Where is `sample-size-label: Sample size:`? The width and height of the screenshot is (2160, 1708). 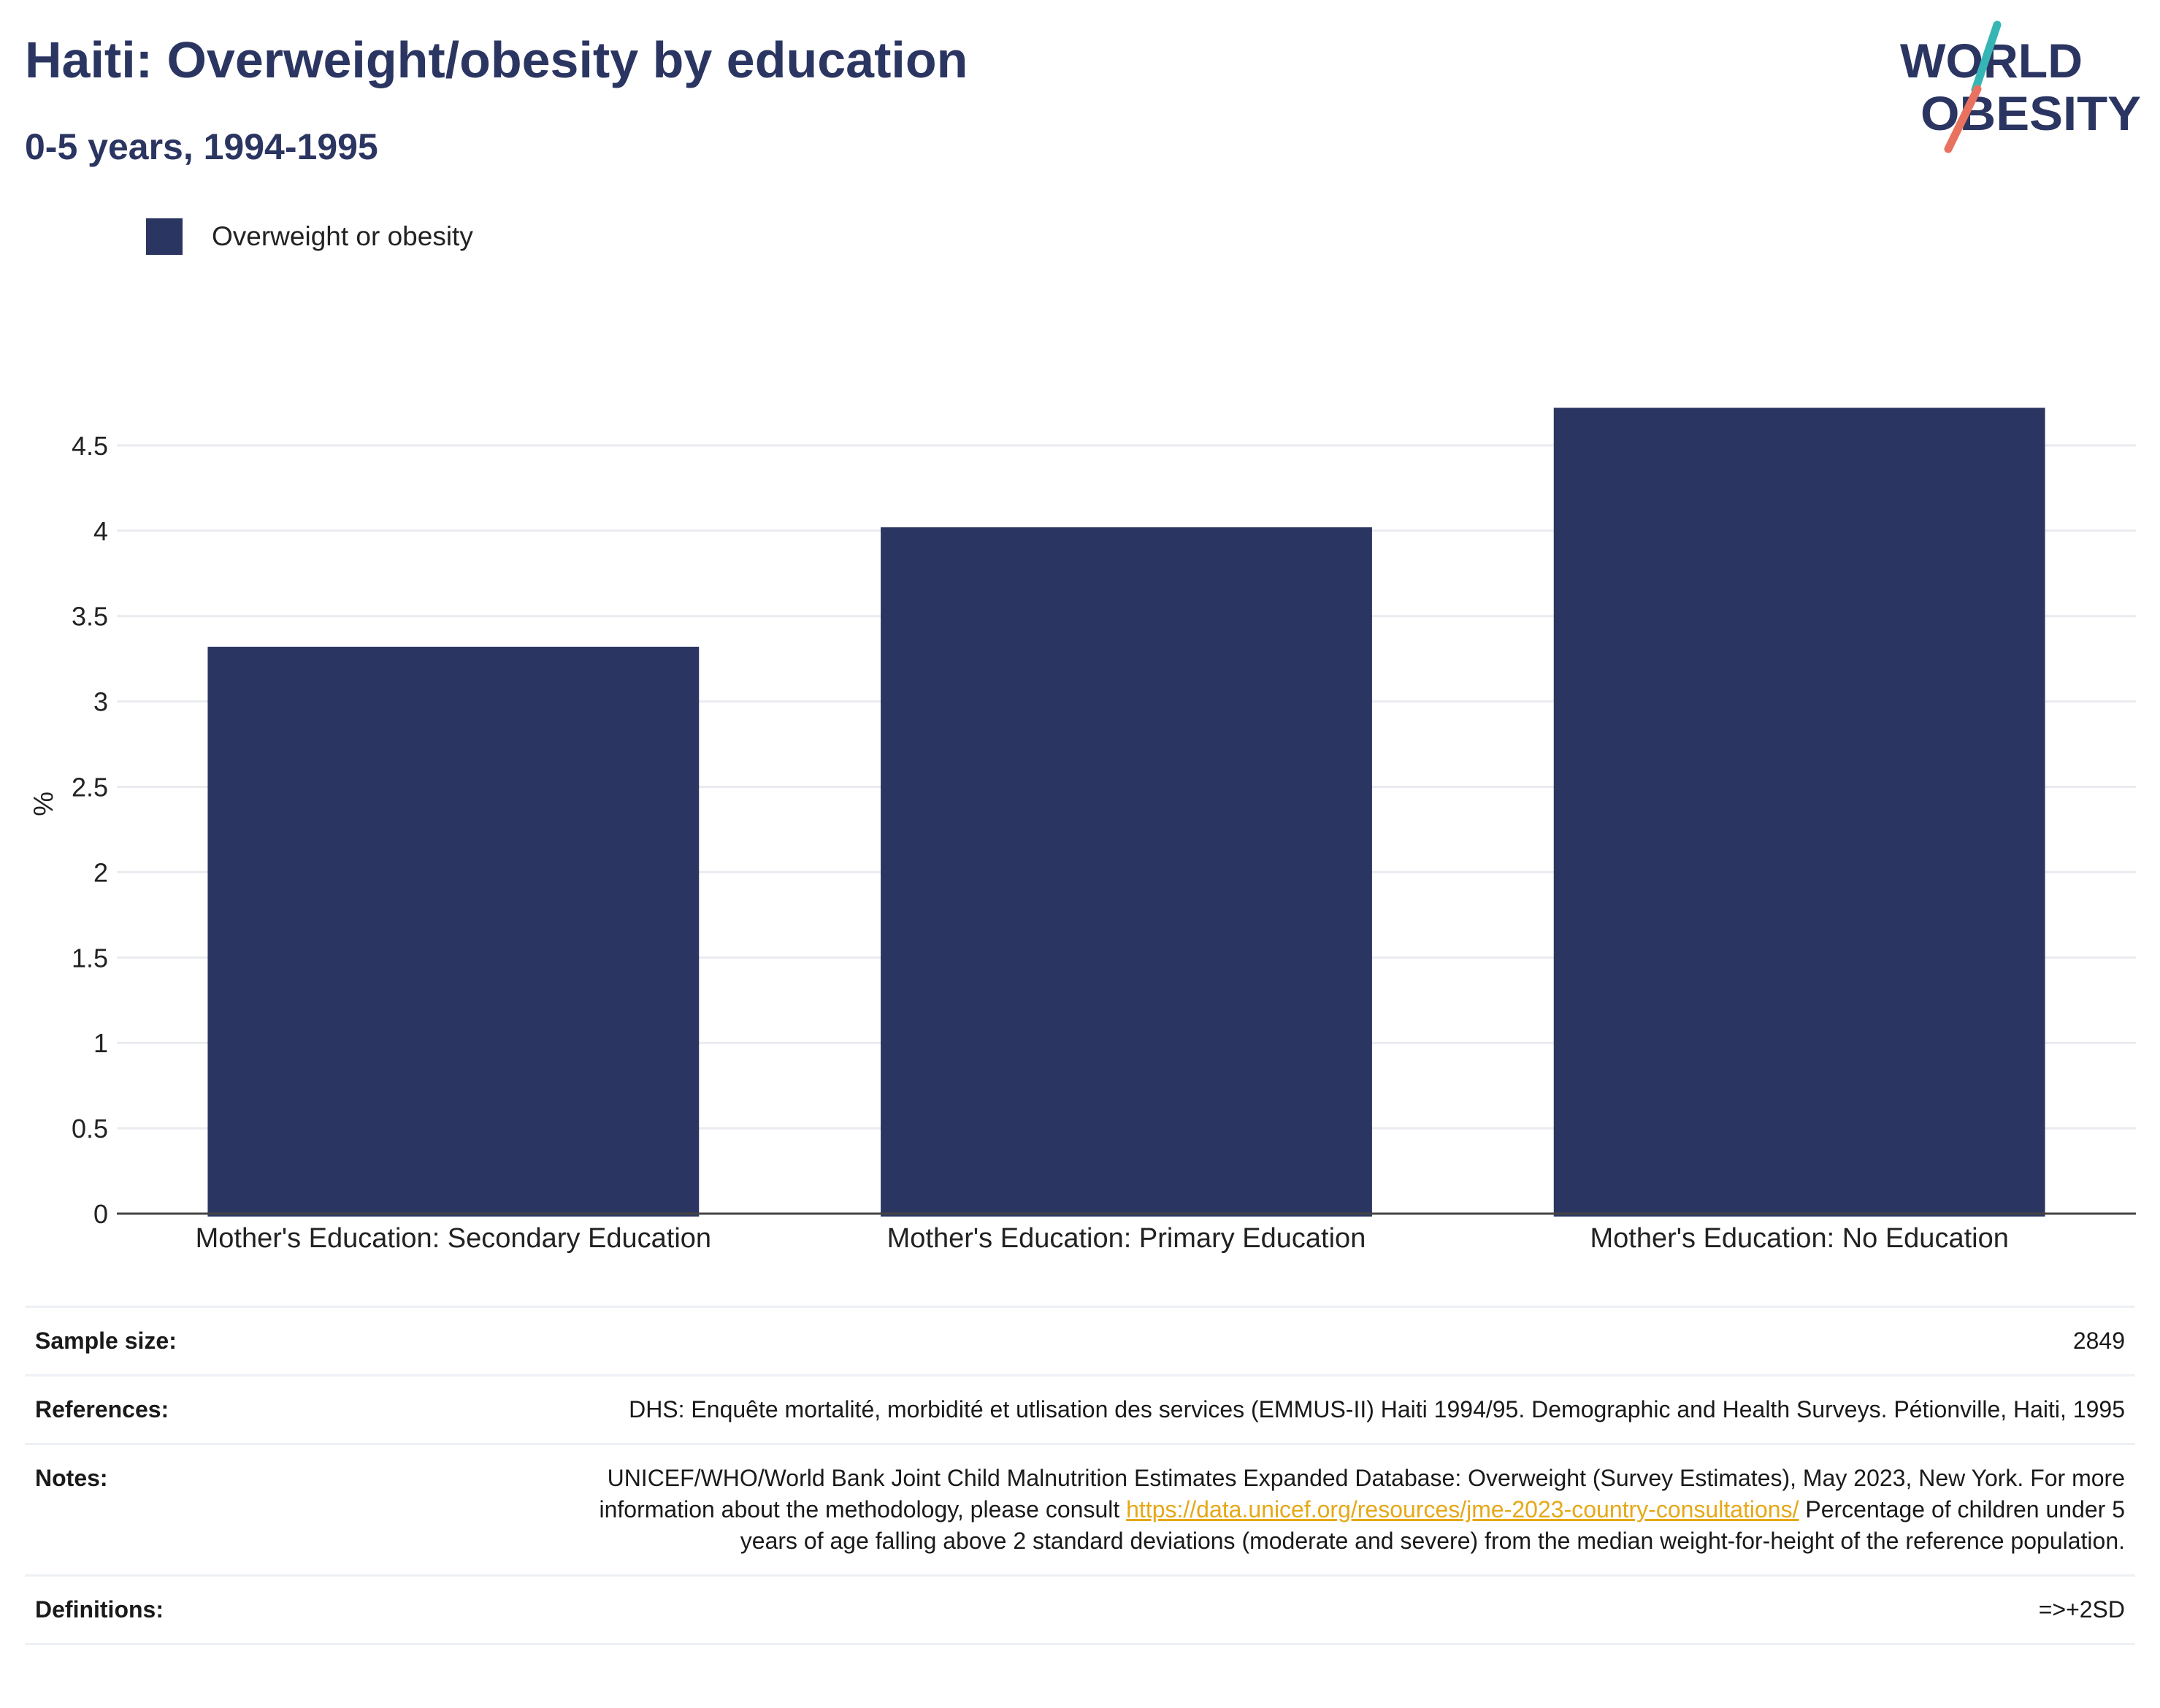 sample-size-label: Sample size: is located at coordinates (106, 1341).